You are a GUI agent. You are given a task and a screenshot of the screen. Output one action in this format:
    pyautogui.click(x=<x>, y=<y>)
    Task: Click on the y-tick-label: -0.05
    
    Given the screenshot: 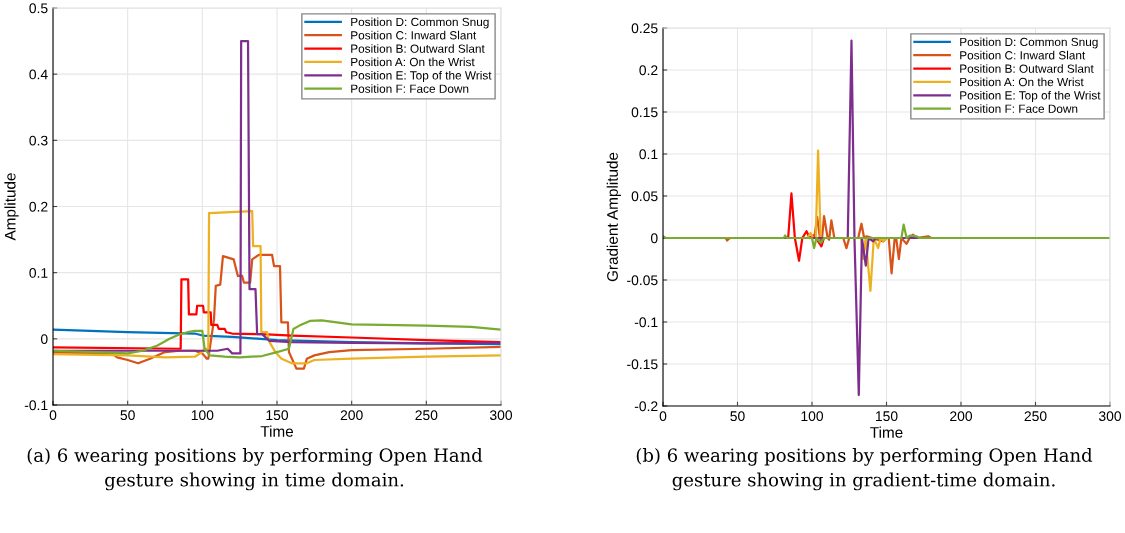 What is the action you would take?
    pyautogui.click(x=642, y=280)
    